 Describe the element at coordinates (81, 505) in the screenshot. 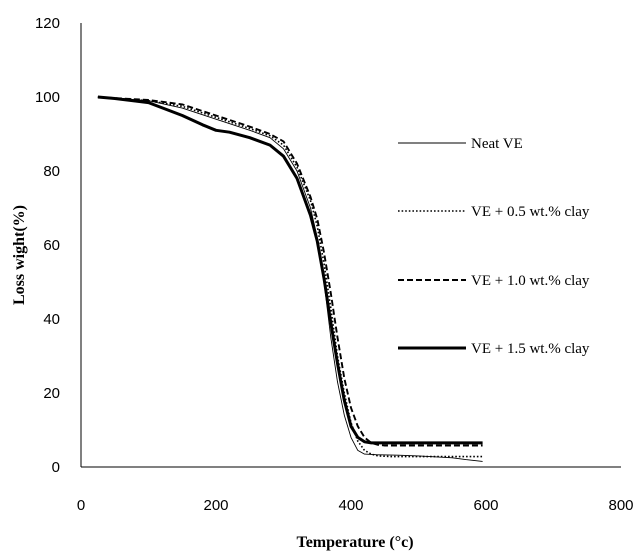

I see `x-tick-label: 0` at that location.